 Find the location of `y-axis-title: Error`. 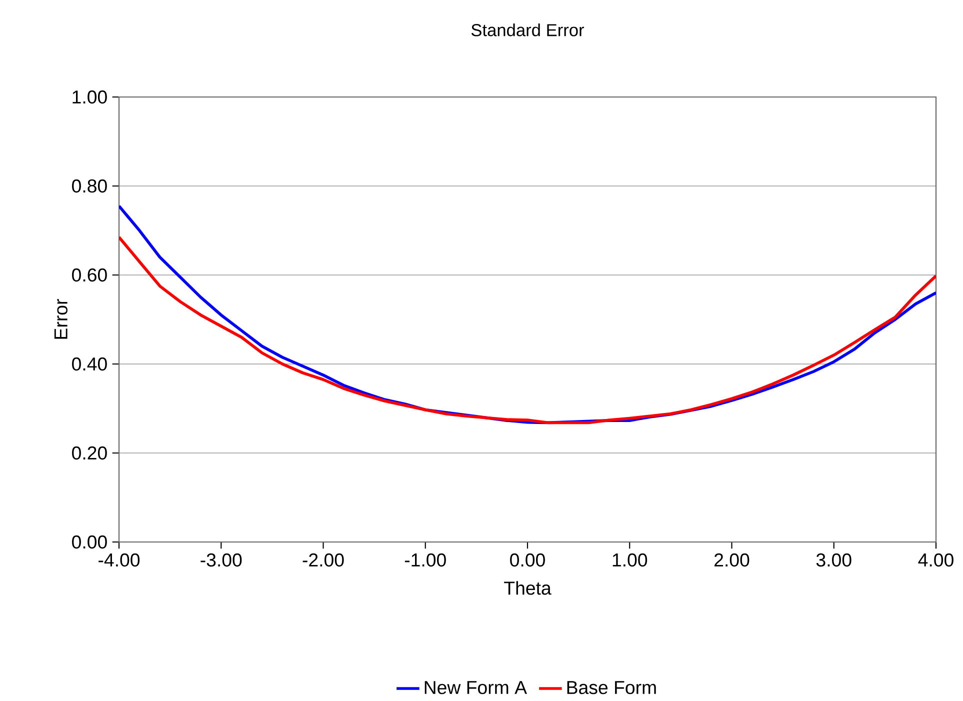

y-axis-title: Error is located at coordinates (61, 318).